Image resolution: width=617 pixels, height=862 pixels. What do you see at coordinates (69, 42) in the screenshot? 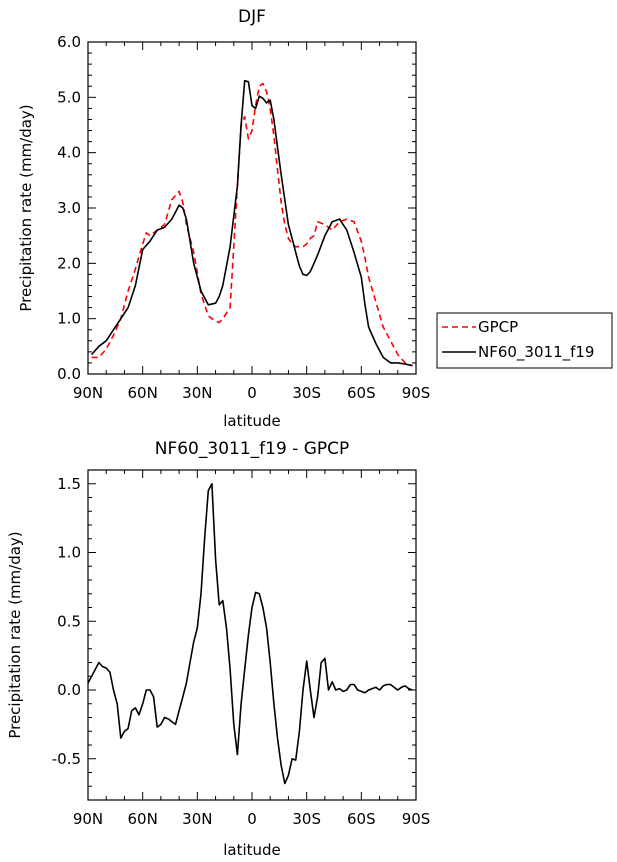
I see `y-tick-label: 6.0` at bounding box center [69, 42].